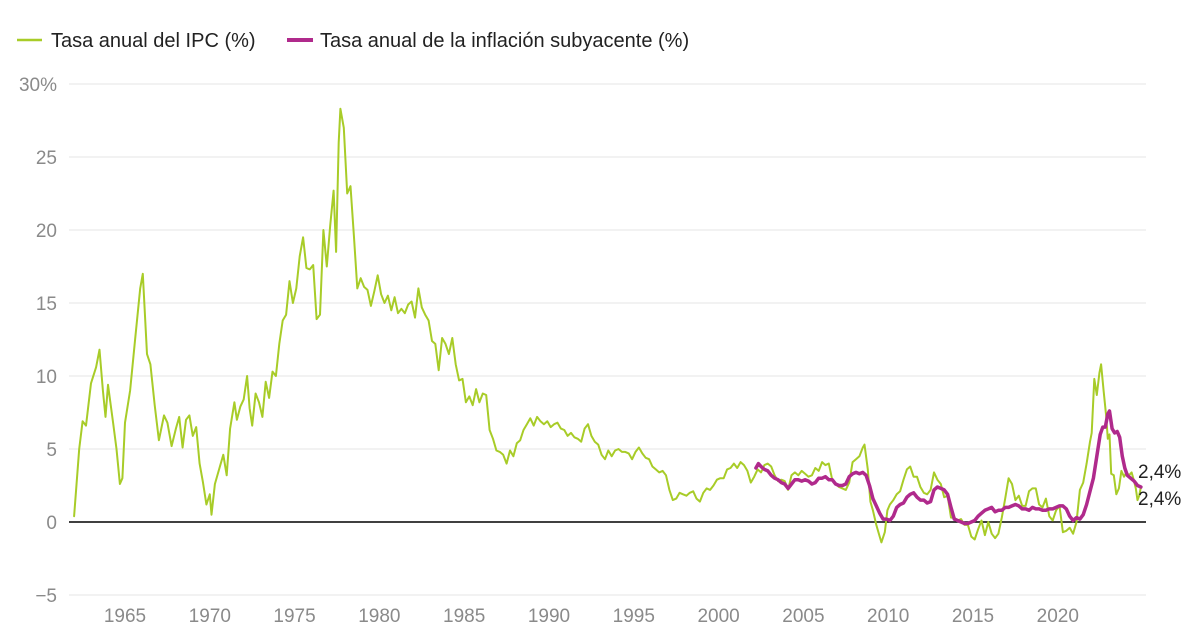  Describe the element at coordinates (125, 616) in the screenshot. I see `x-tick-label: 1965` at that location.